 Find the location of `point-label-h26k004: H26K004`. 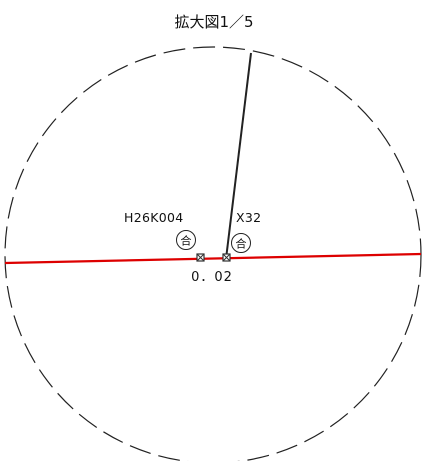

point-label-h26k004: H26K004 is located at coordinates (153, 217).